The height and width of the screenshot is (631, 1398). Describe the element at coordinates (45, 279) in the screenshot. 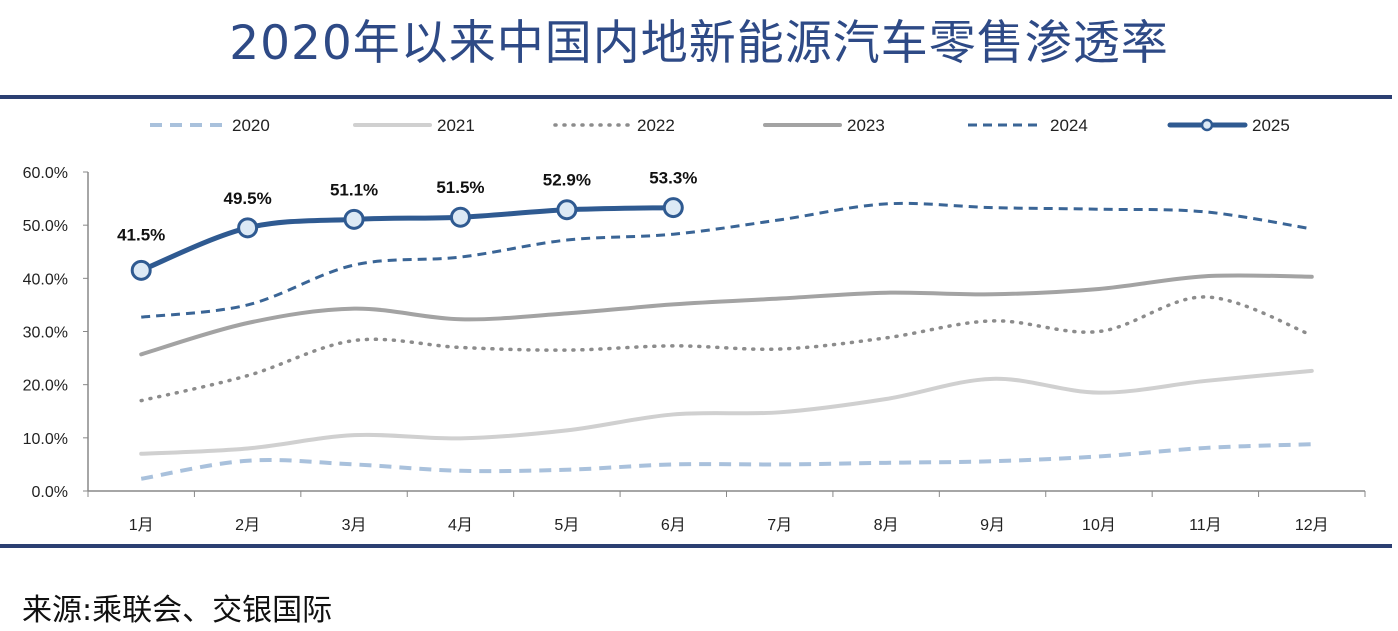

I see `y-tick-label: 40.0%` at that location.